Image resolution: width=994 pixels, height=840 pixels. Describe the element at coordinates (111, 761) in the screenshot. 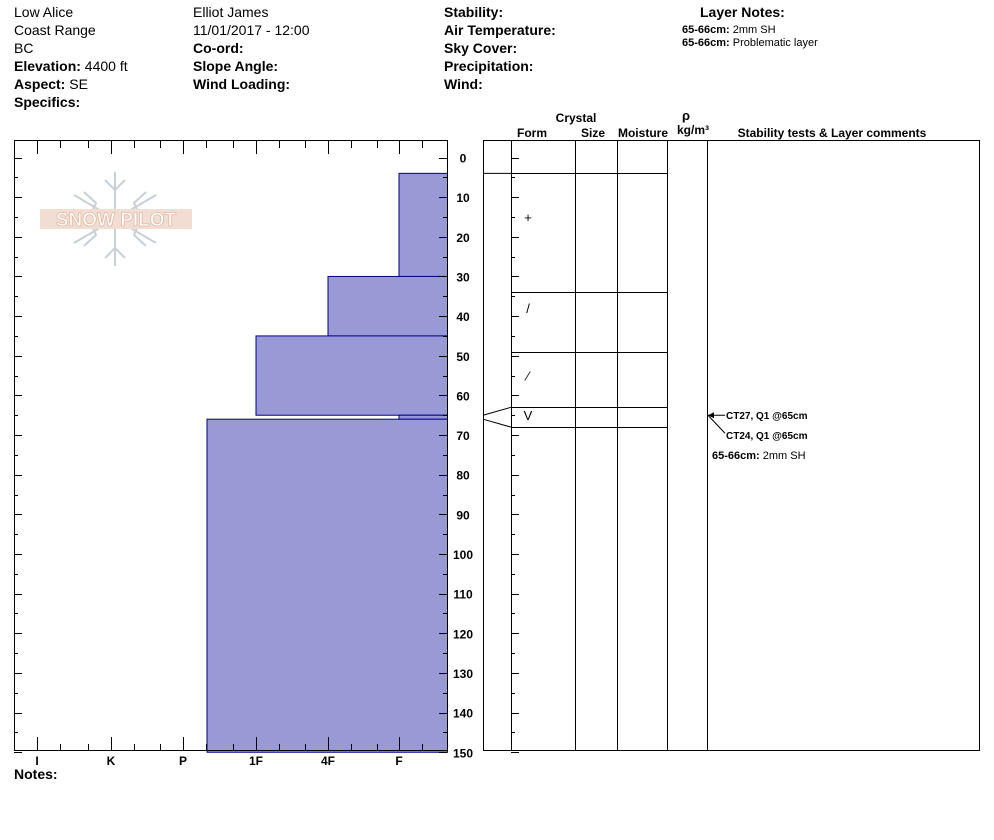

I see `hardness-tick-label: K` at that location.